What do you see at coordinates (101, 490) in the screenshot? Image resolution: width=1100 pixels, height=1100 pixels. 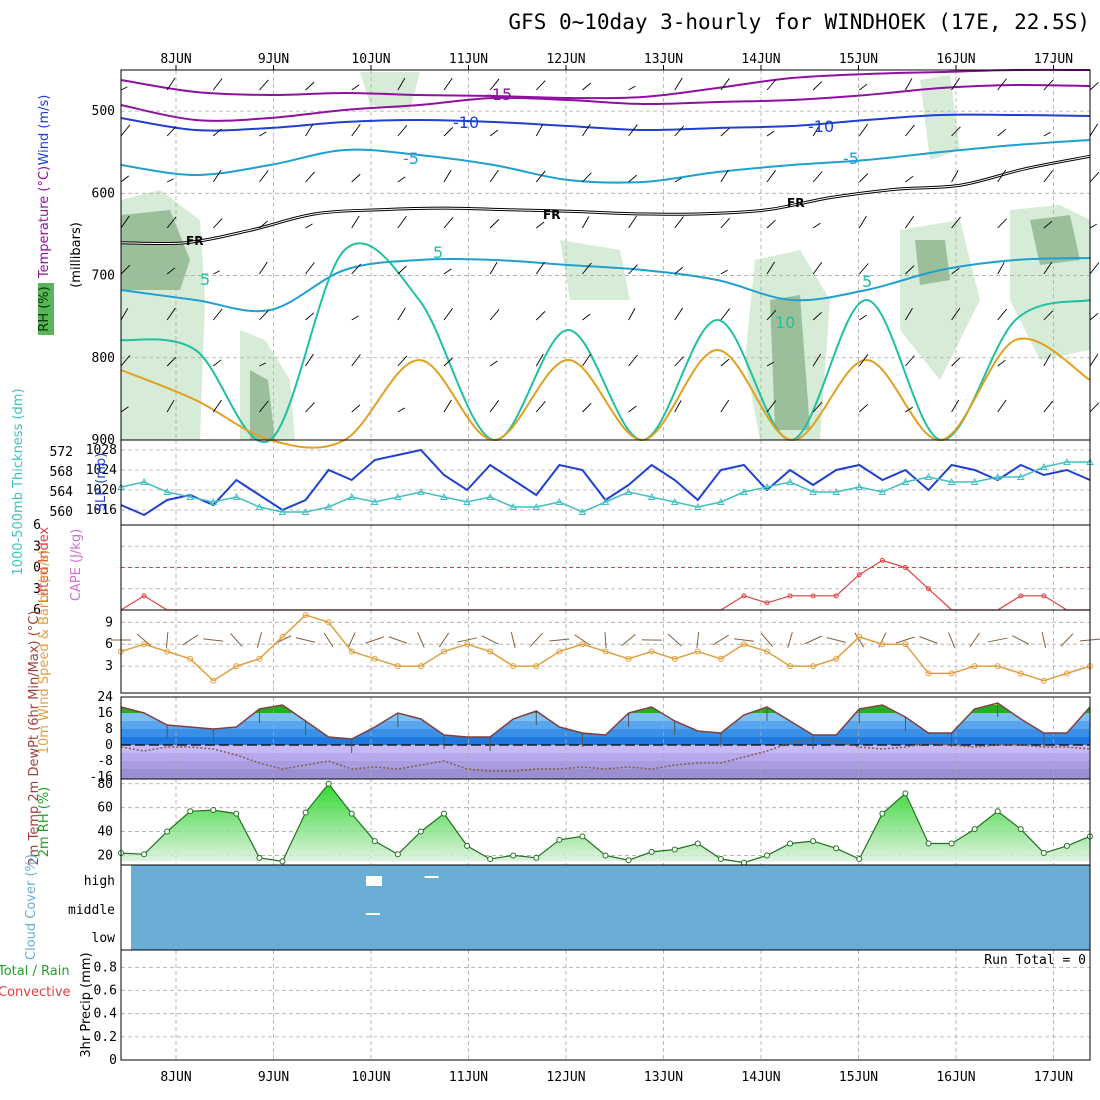 I see `slp-tick-label: 1020` at bounding box center [101, 490].